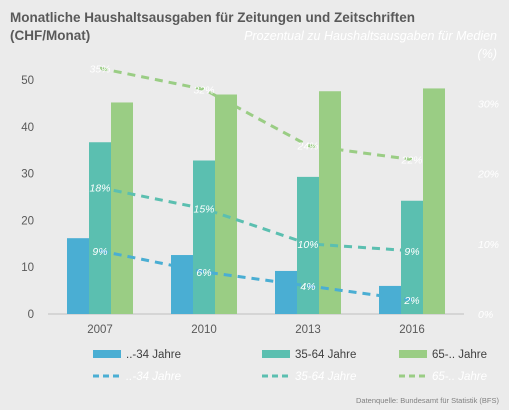 This screenshot has height=410, width=509. What do you see at coordinates (203, 90) in the screenshot?
I see `line-data-label: 32%` at bounding box center [203, 90].